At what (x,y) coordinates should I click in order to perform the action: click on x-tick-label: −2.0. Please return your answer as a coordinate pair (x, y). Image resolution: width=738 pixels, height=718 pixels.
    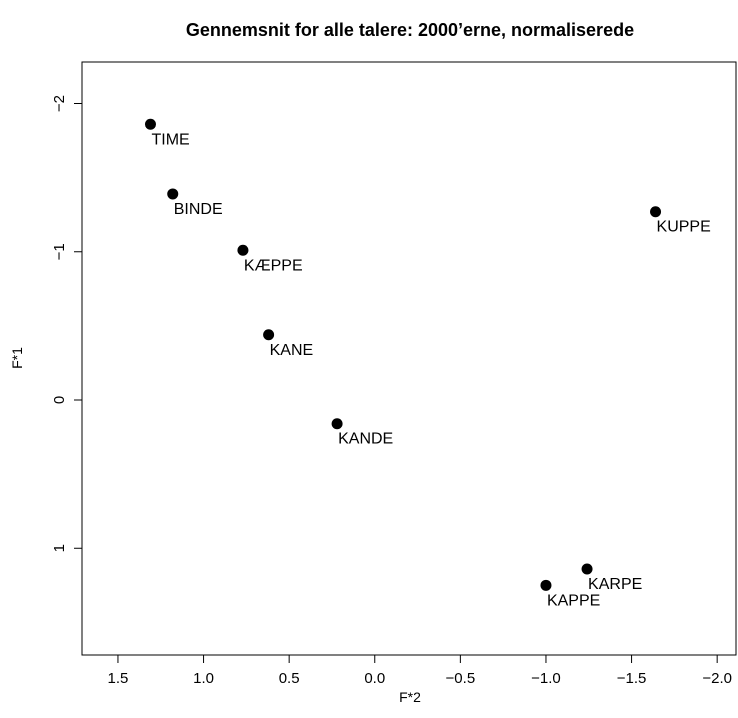
    Looking at the image, I should click on (717, 678).